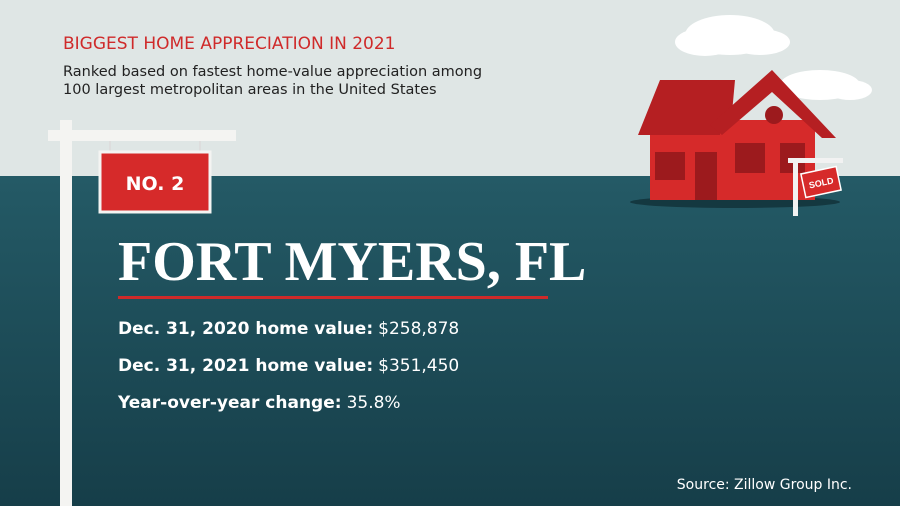  I want to click on stat-label: Year-over-year change:, so click(229, 403).